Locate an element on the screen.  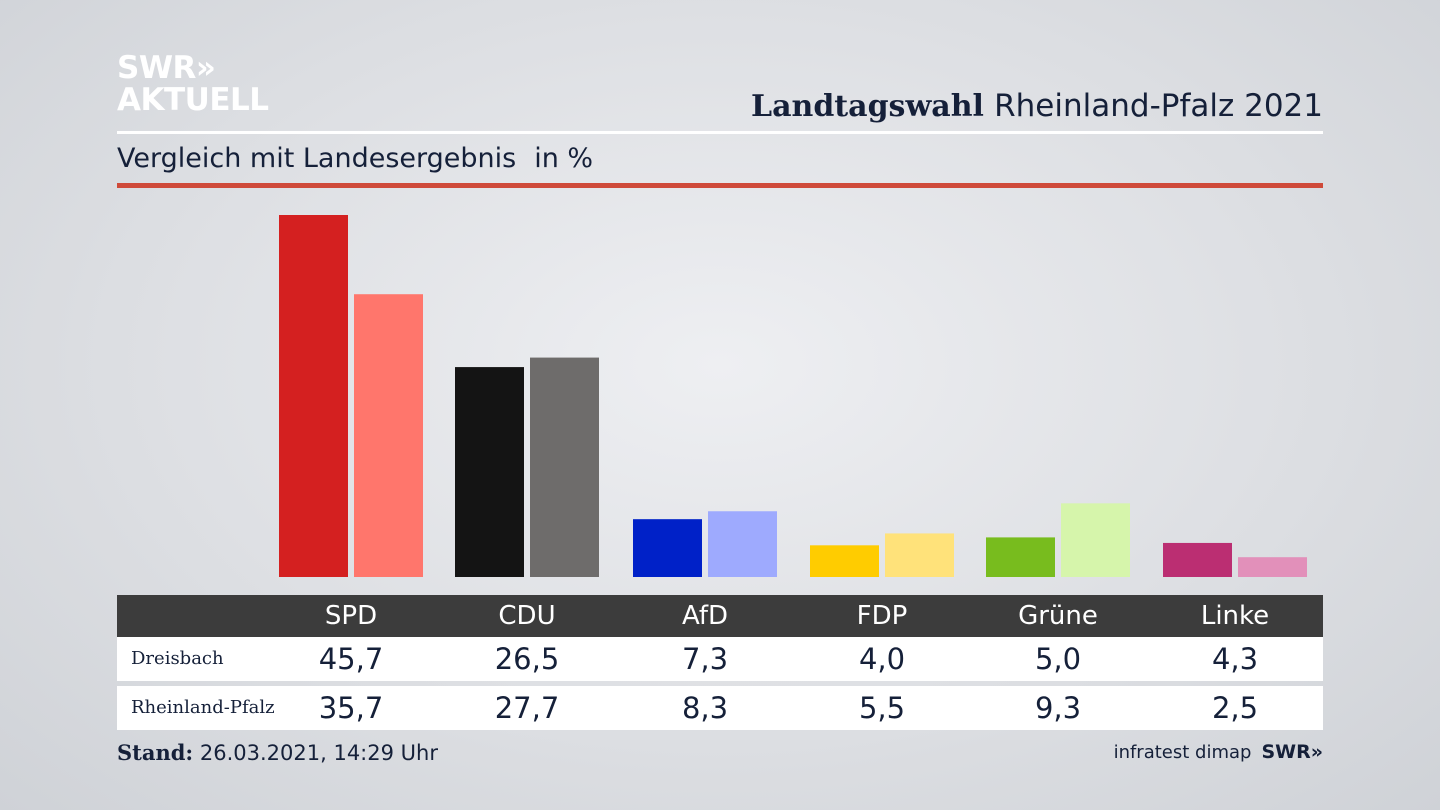
swr-logo-small: SWR» is located at coordinates (1292, 752).